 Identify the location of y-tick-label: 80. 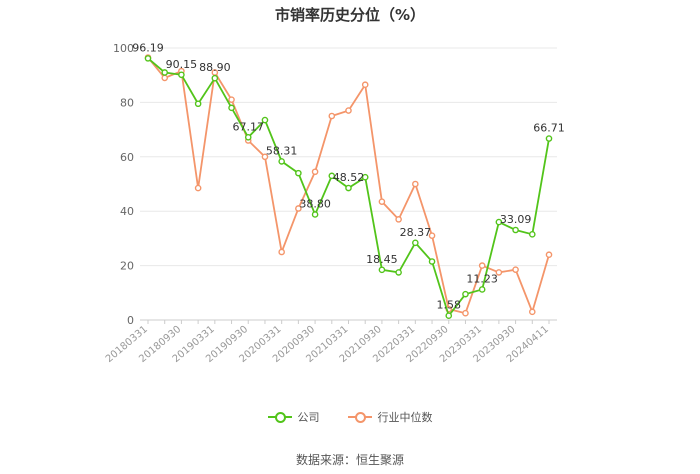
(127, 102).